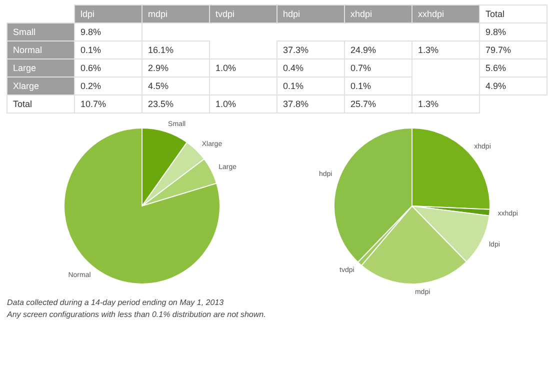  I want to click on text: 0.2%, so click(91, 86).